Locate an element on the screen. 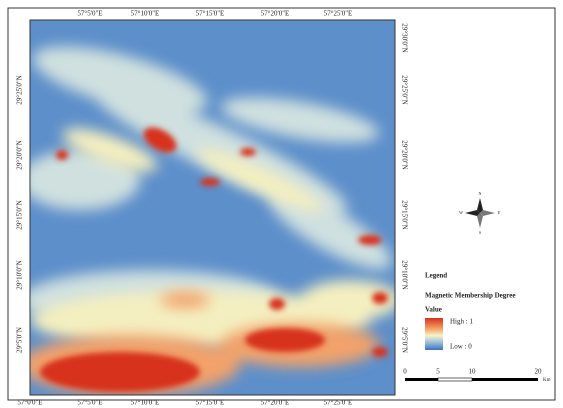 This screenshot has height=408, width=563. bottom-coord-label: 57°0'0"E is located at coordinates (29, 403).